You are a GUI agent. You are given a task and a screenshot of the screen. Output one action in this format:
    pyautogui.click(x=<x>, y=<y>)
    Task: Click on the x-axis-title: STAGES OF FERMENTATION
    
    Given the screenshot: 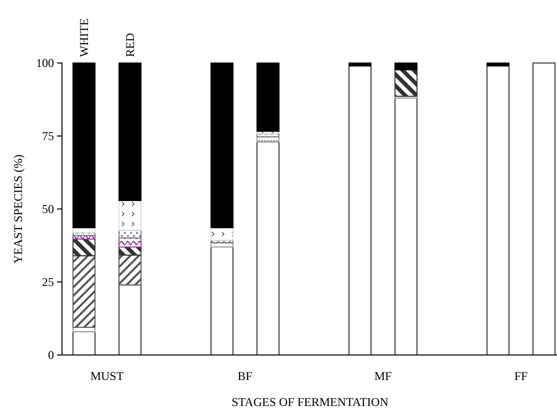 What is the action you would take?
    pyautogui.click(x=310, y=402)
    